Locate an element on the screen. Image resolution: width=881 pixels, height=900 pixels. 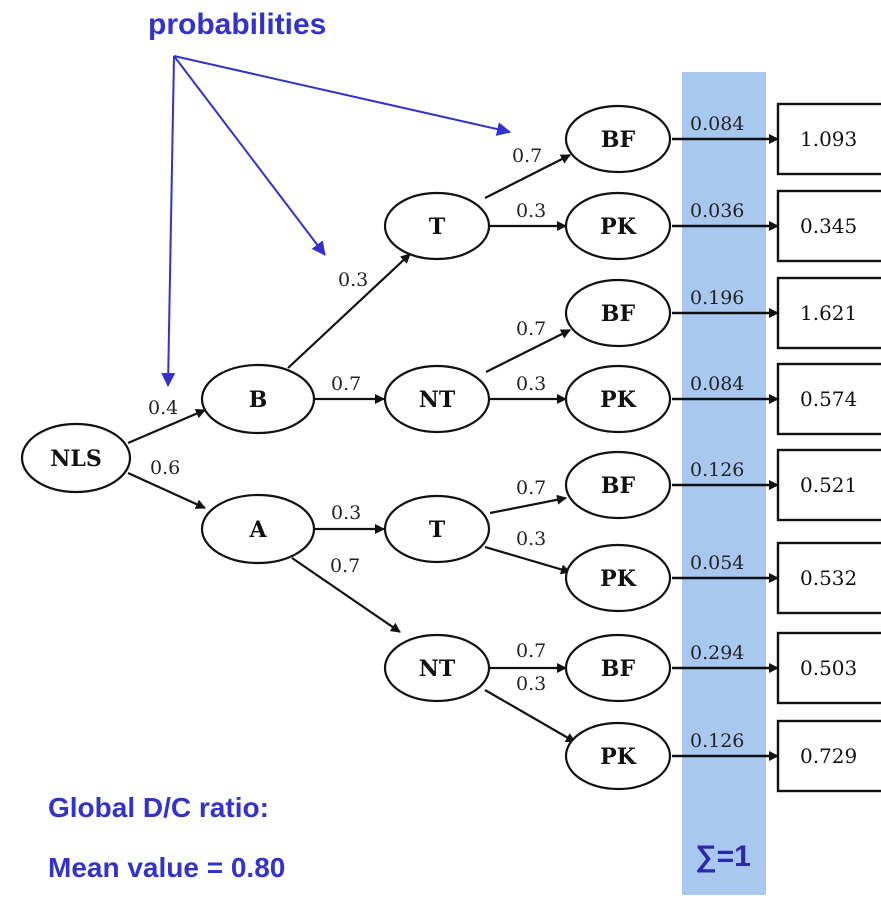
dc-ratio-5: 0.521 is located at coordinates (828, 485).